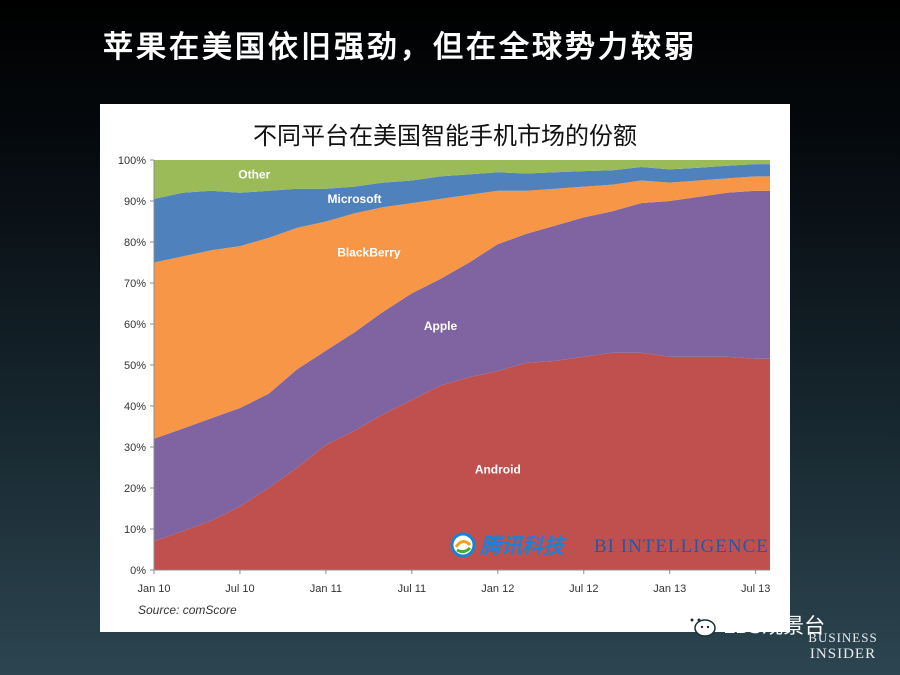  I want to click on tencent-watermark-text: 腾讯科技, so click(522, 546).